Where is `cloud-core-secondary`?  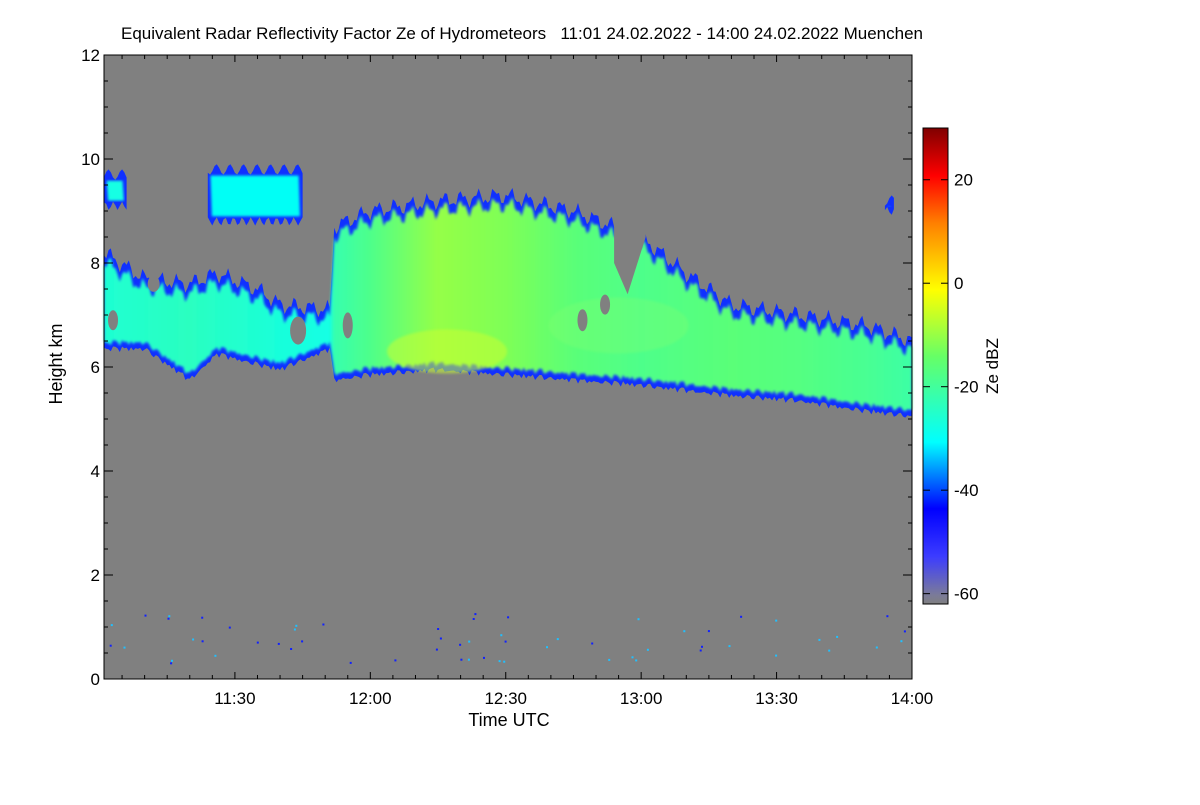
cloud-core-secondary is located at coordinates (618, 325).